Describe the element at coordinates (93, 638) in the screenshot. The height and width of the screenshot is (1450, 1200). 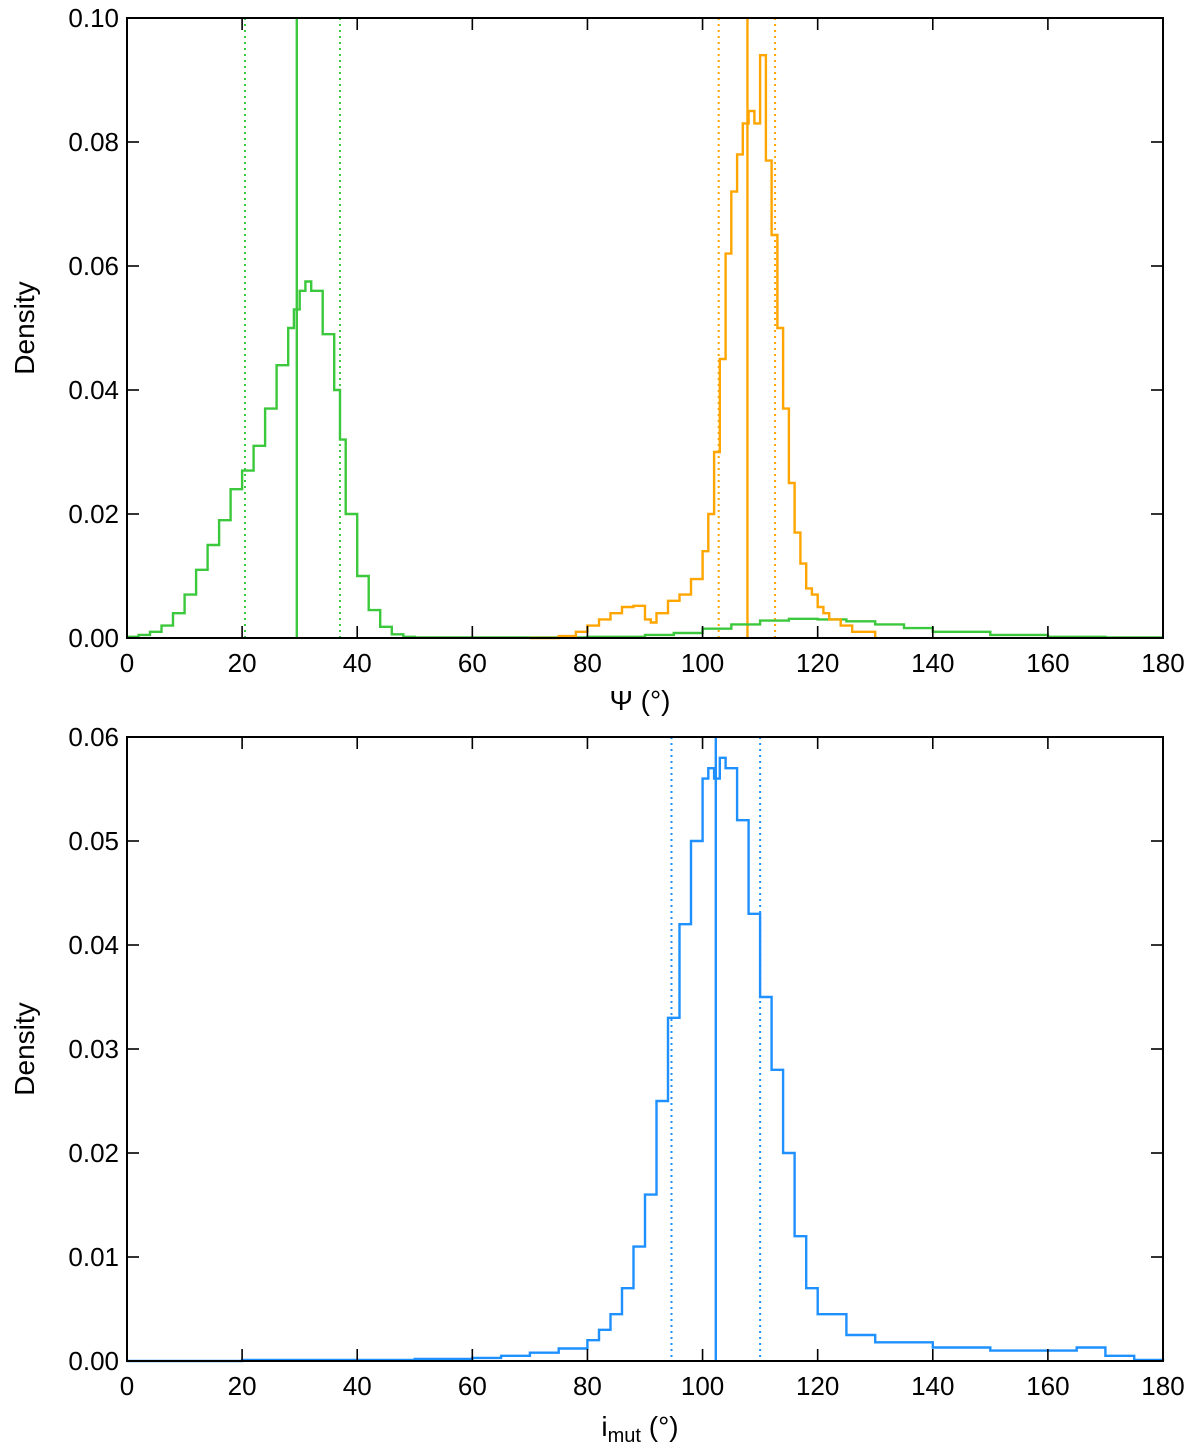
I see `top-y-tick-label: 0.00` at that location.